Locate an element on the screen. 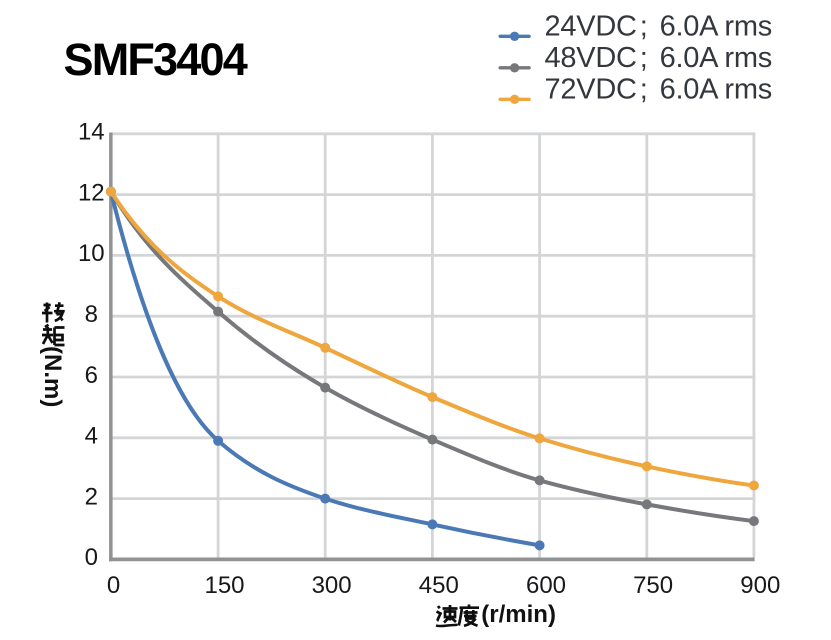 The height and width of the screenshot is (640, 831). svg-text: 4 is located at coordinates (91, 436).